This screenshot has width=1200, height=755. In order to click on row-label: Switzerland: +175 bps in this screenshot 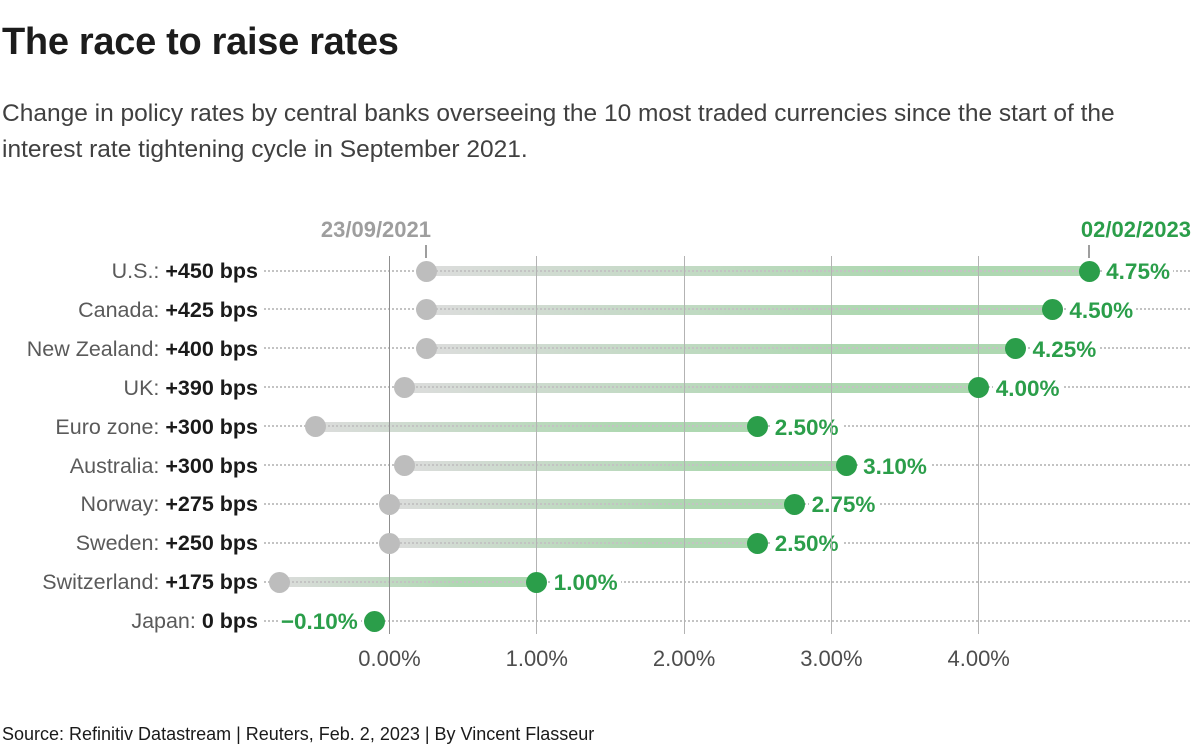, I will do `click(129, 582)`.